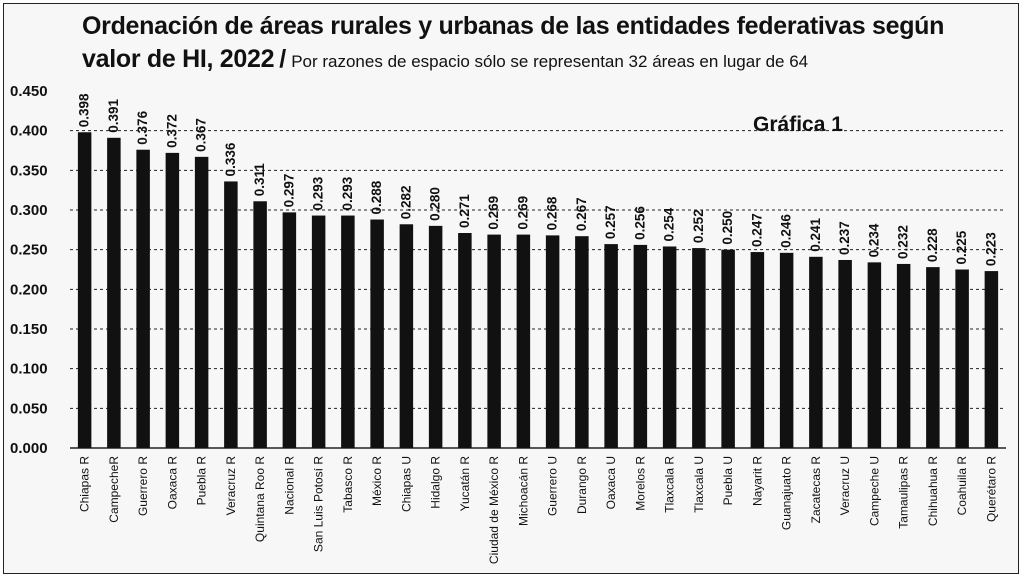 The width and height of the screenshot is (1024, 579). Describe the element at coordinates (961, 247) in the screenshot. I see `bar-value-label: 0.225` at that location.